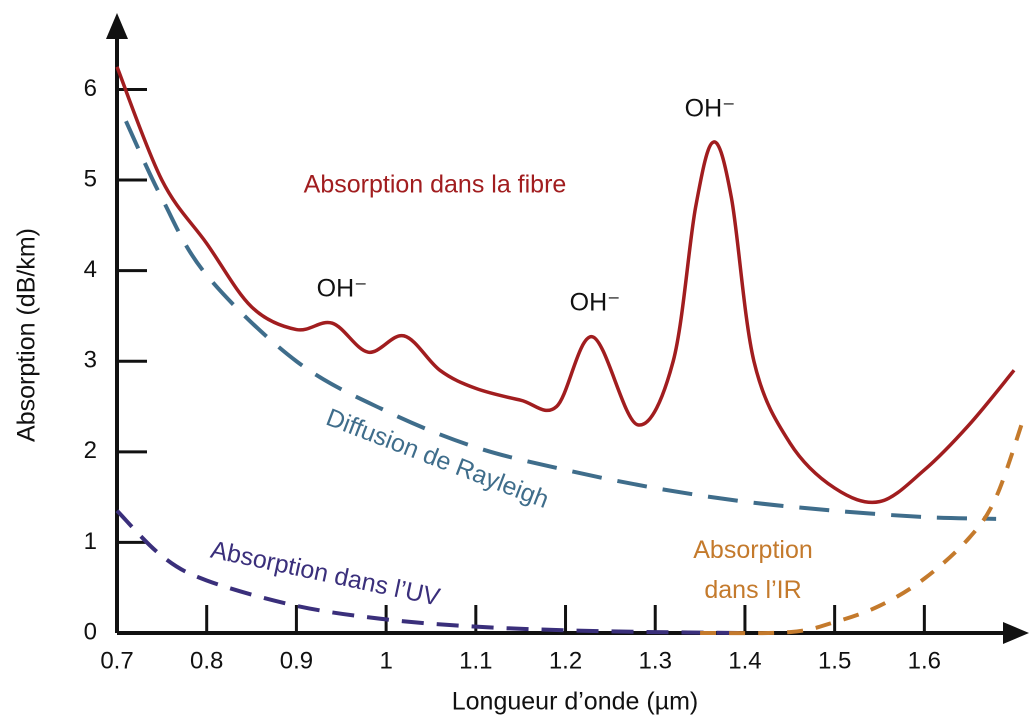 The height and width of the screenshot is (722, 1029). What do you see at coordinates (90, 88) in the screenshot?
I see `y-tick-label: 6` at bounding box center [90, 88].